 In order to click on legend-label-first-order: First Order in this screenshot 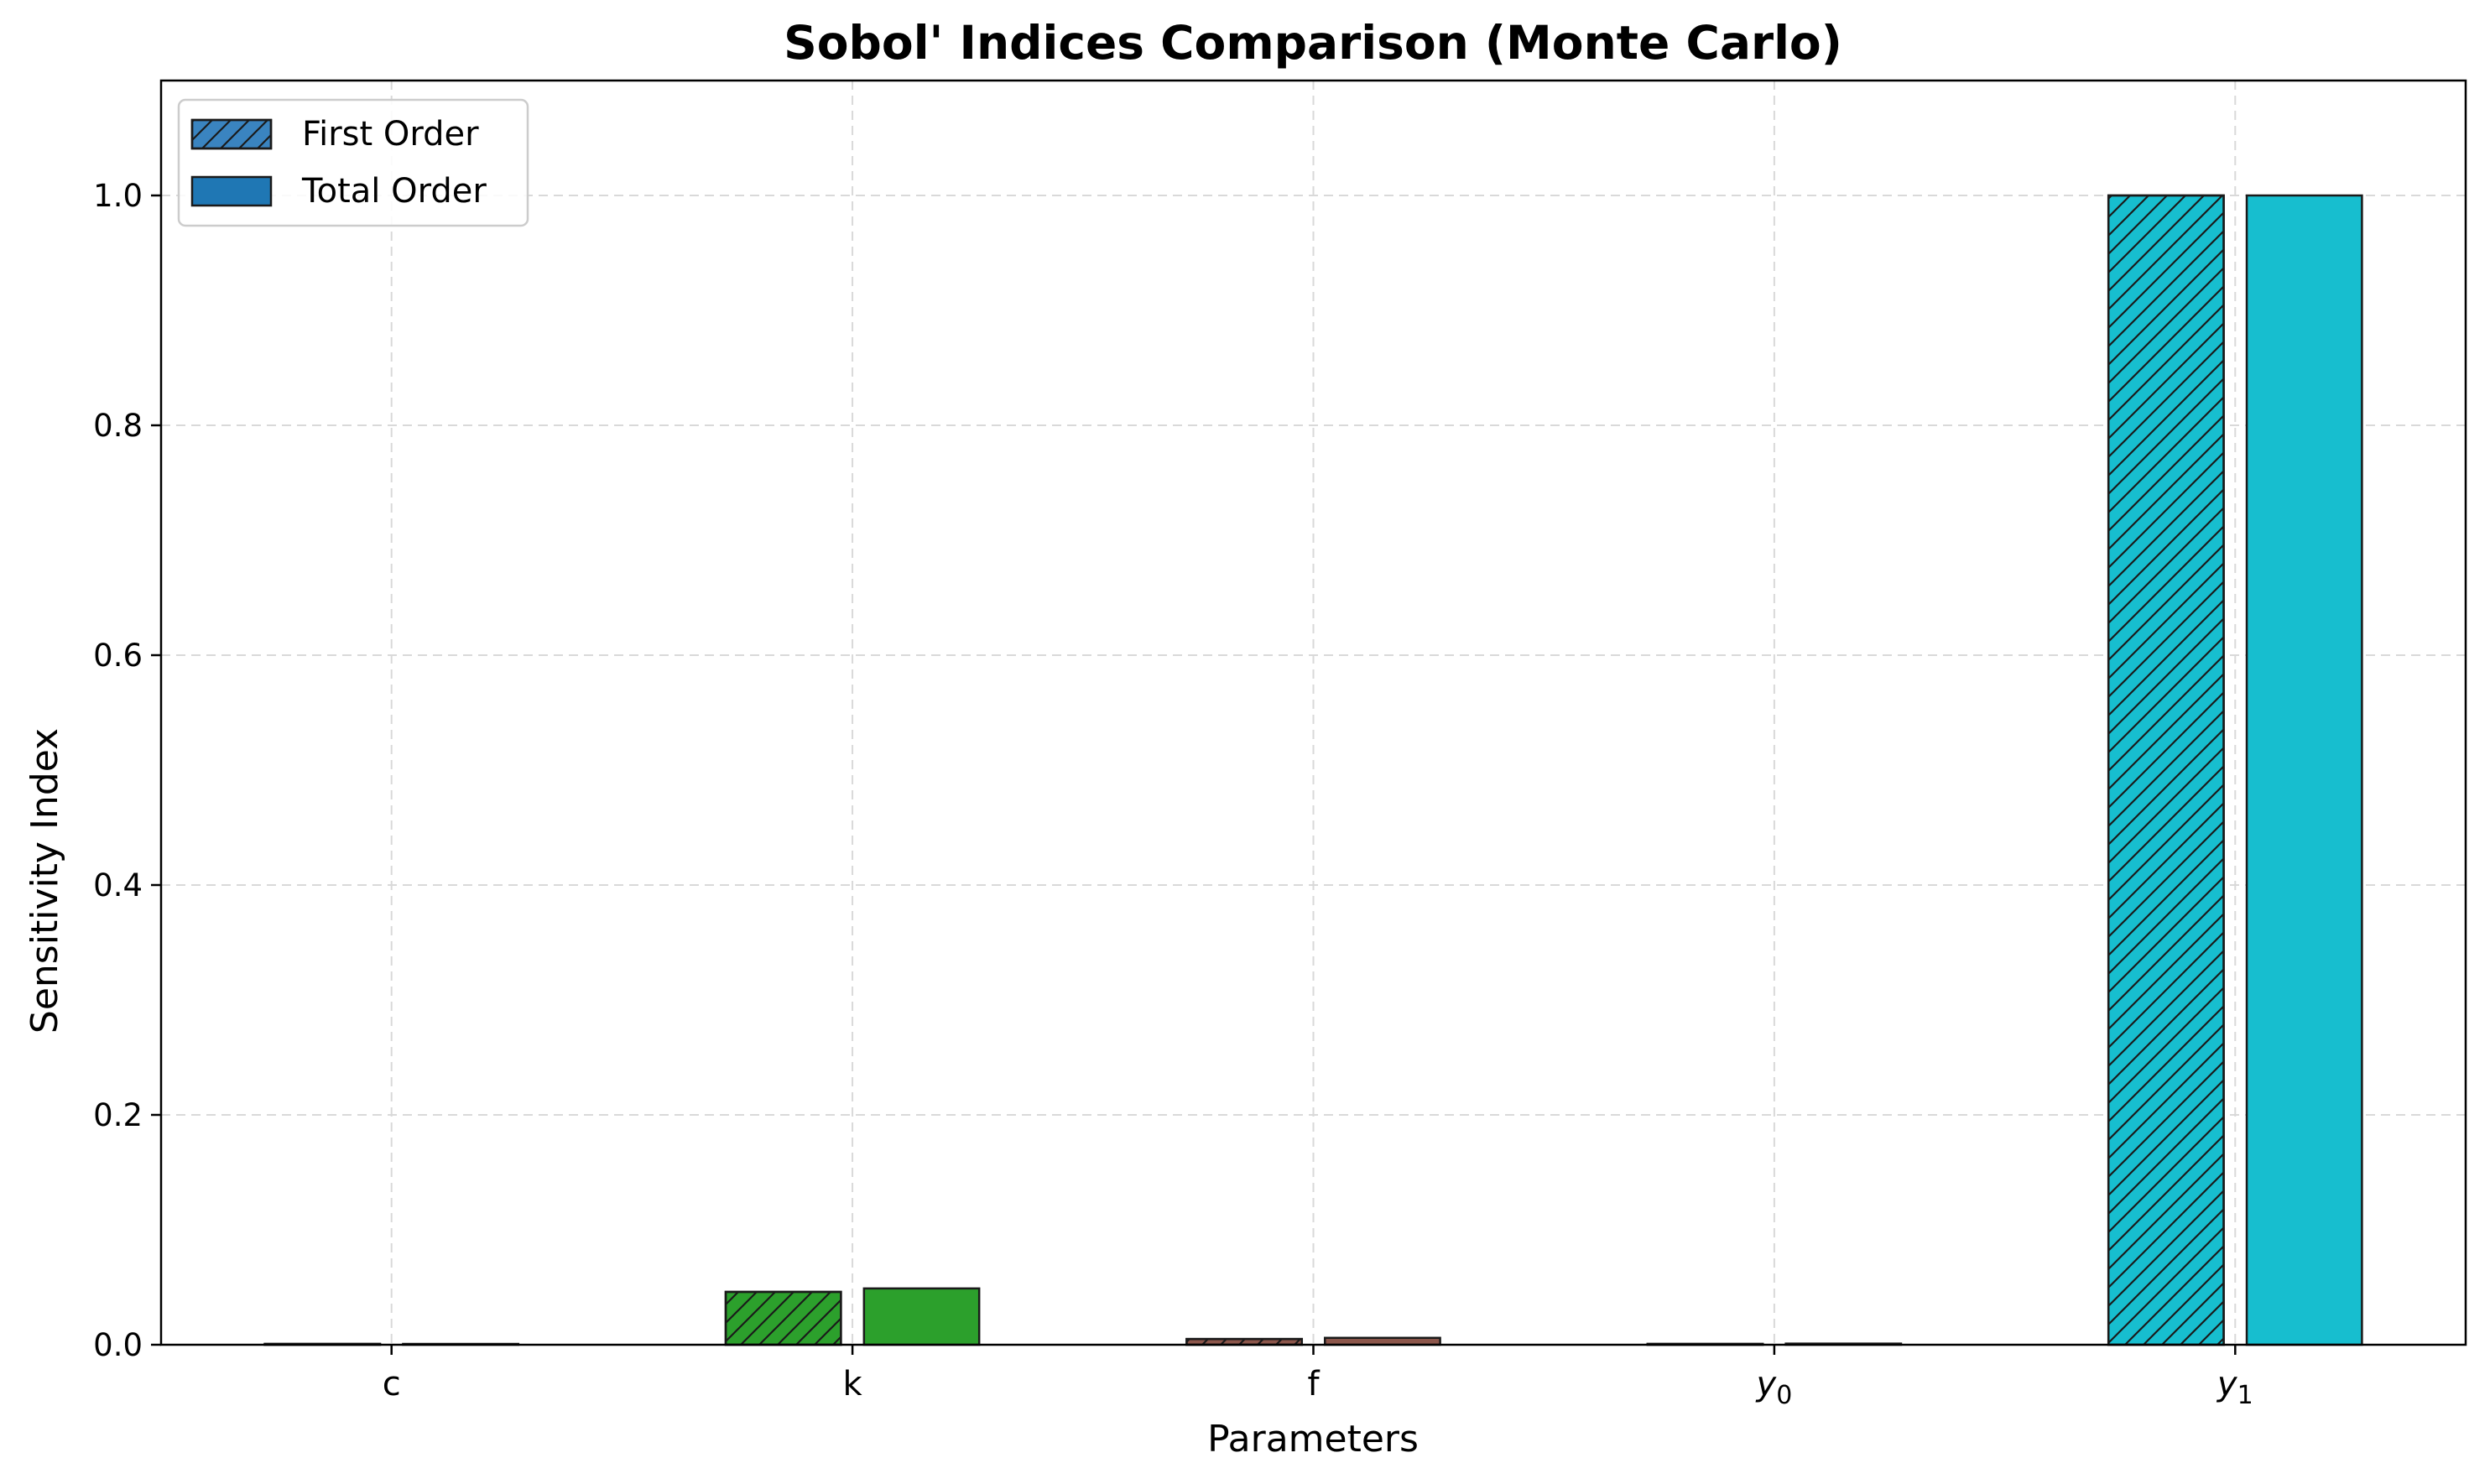, I will do `click(390, 134)`.